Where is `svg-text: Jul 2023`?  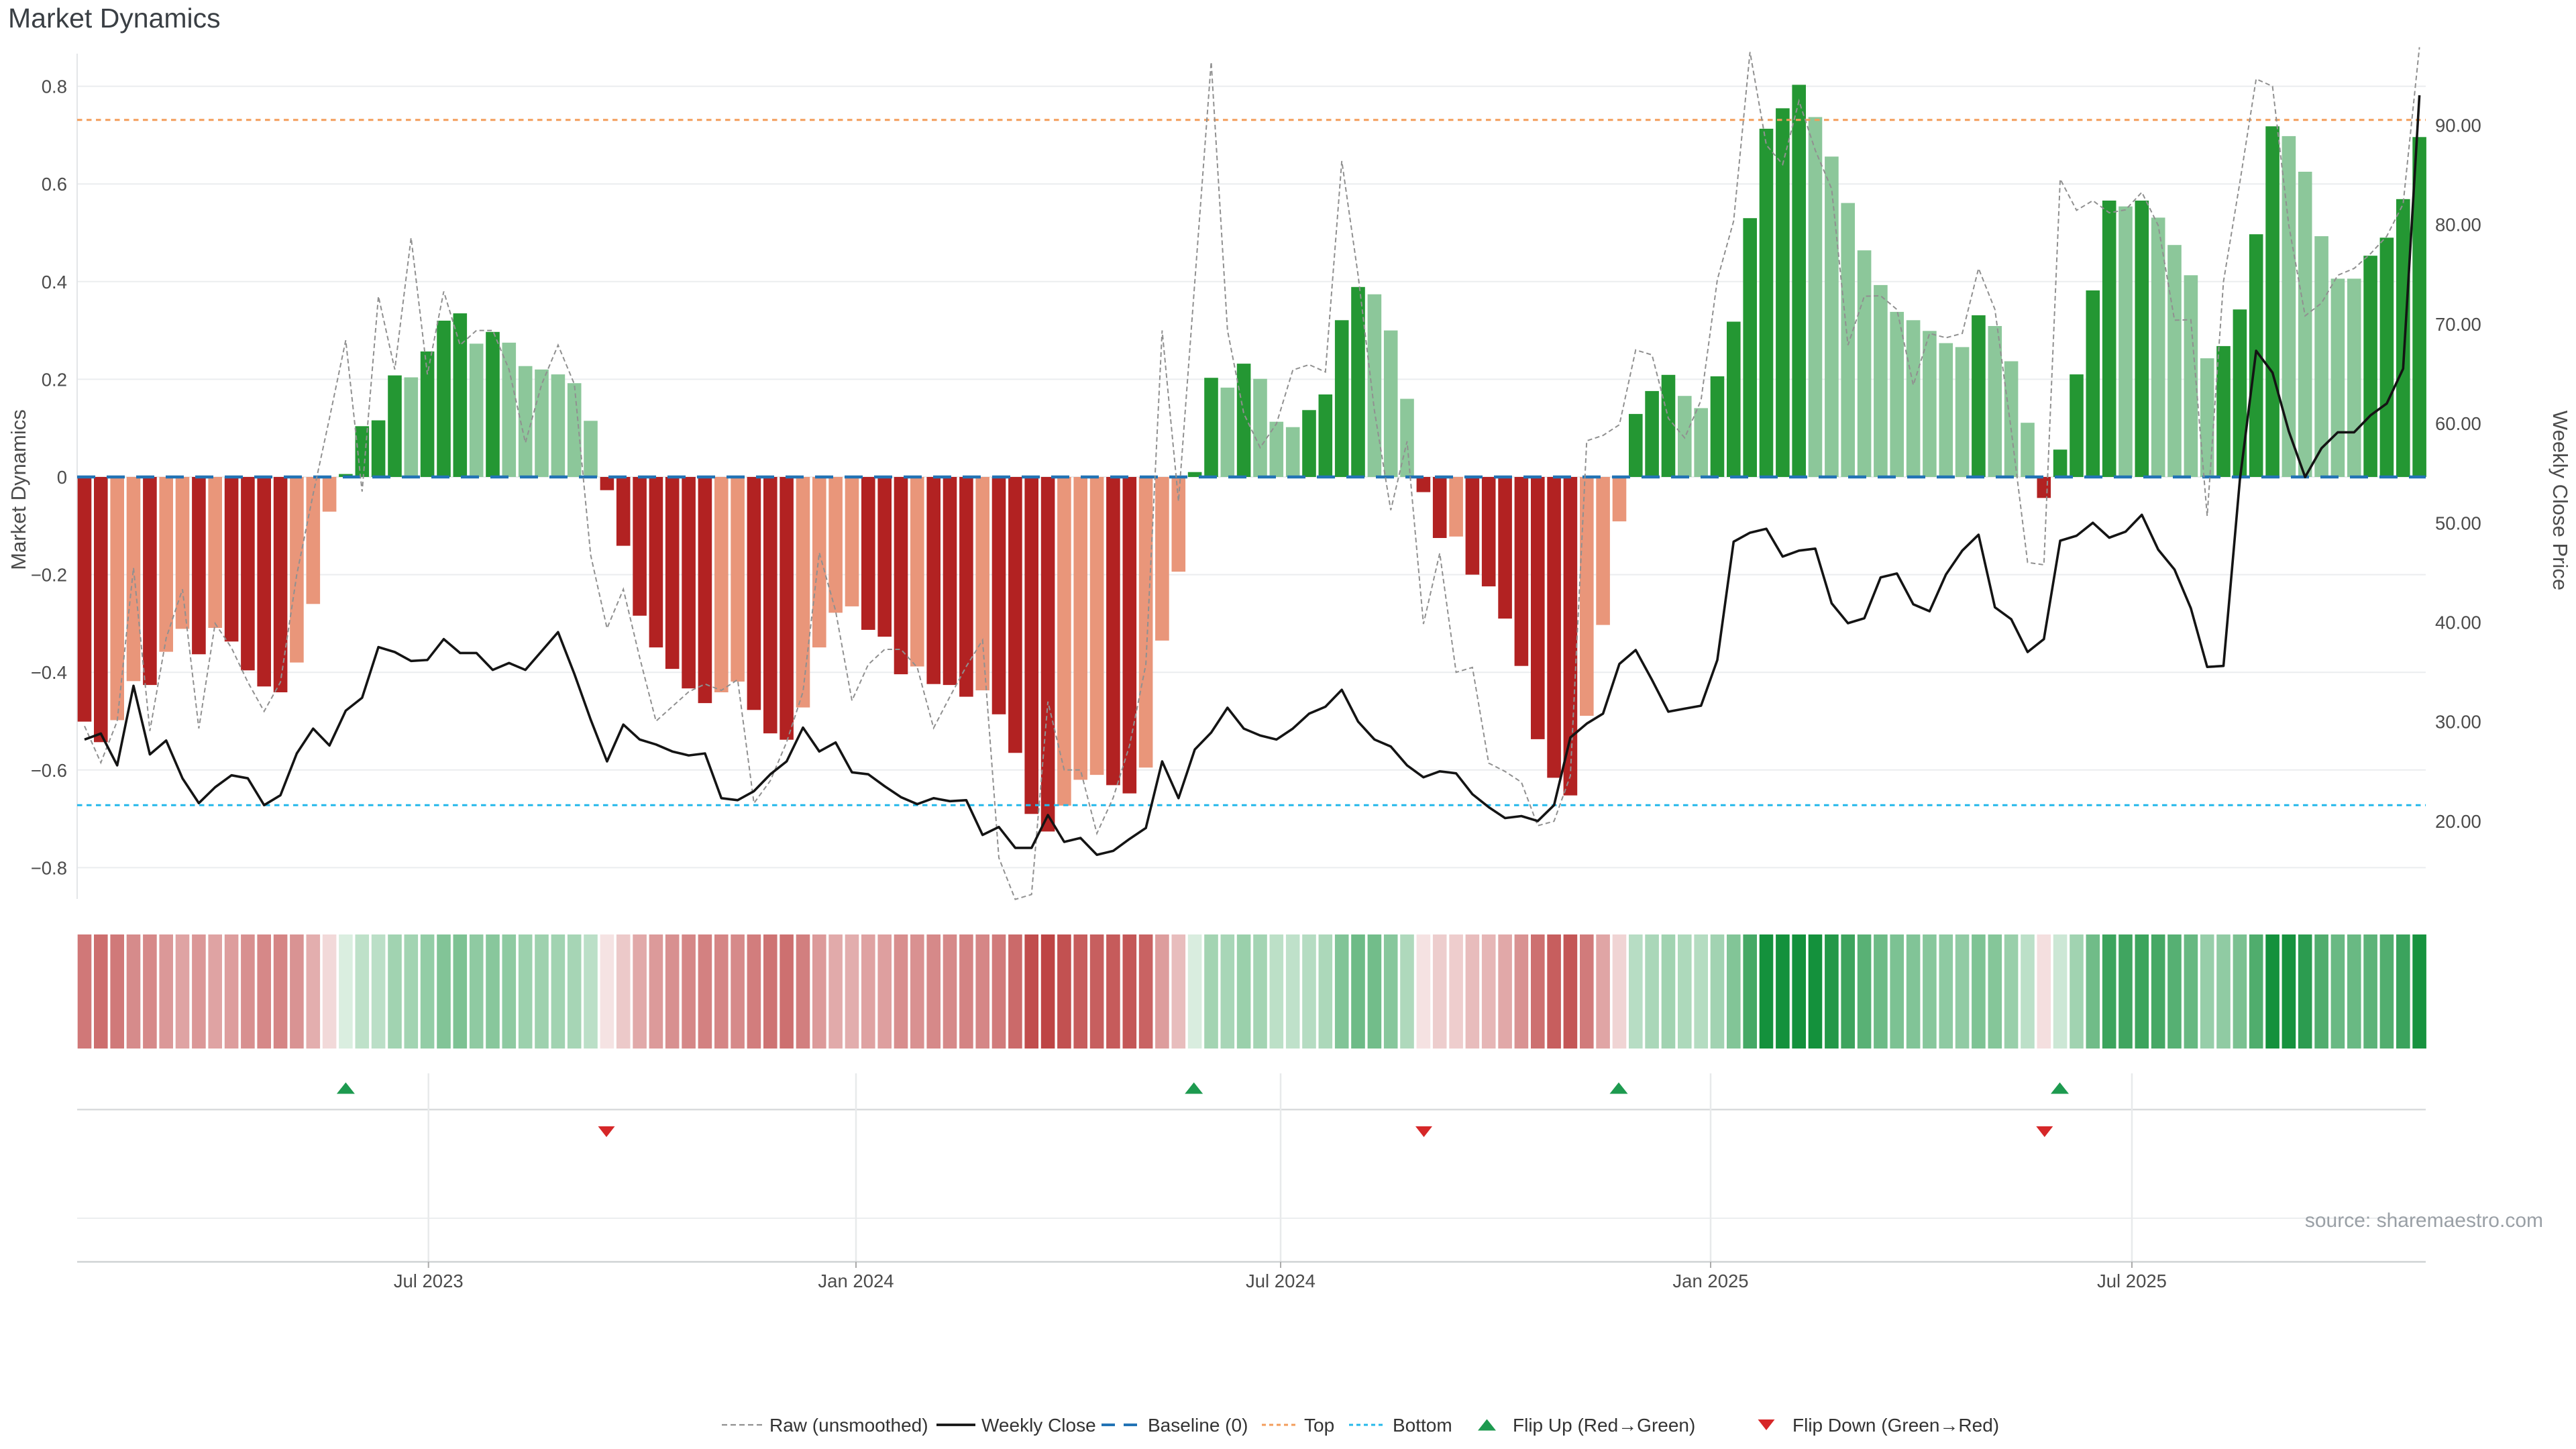
svg-text: Jul 2023 is located at coordinates (429, 1281).